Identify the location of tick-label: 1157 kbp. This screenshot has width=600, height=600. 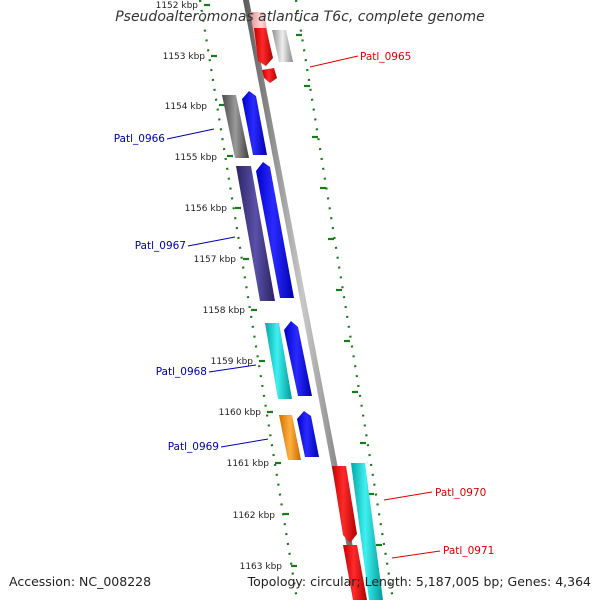
(215, 260).